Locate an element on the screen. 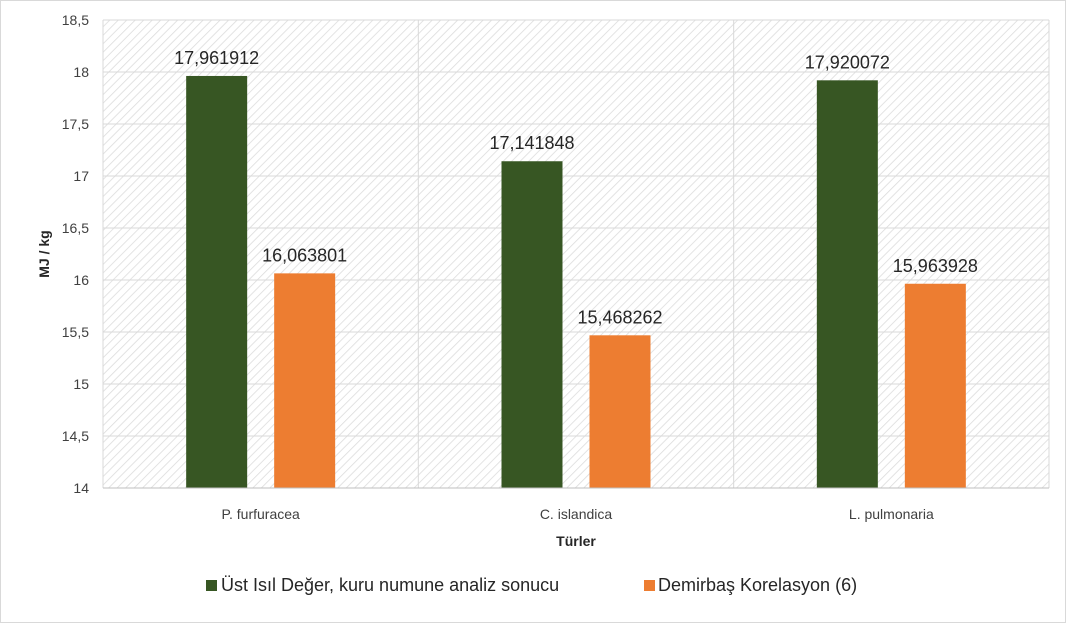 The width and height of the screenshot is (1066, 624). data-label: 17,961912 is located at coordinates (216, 58).